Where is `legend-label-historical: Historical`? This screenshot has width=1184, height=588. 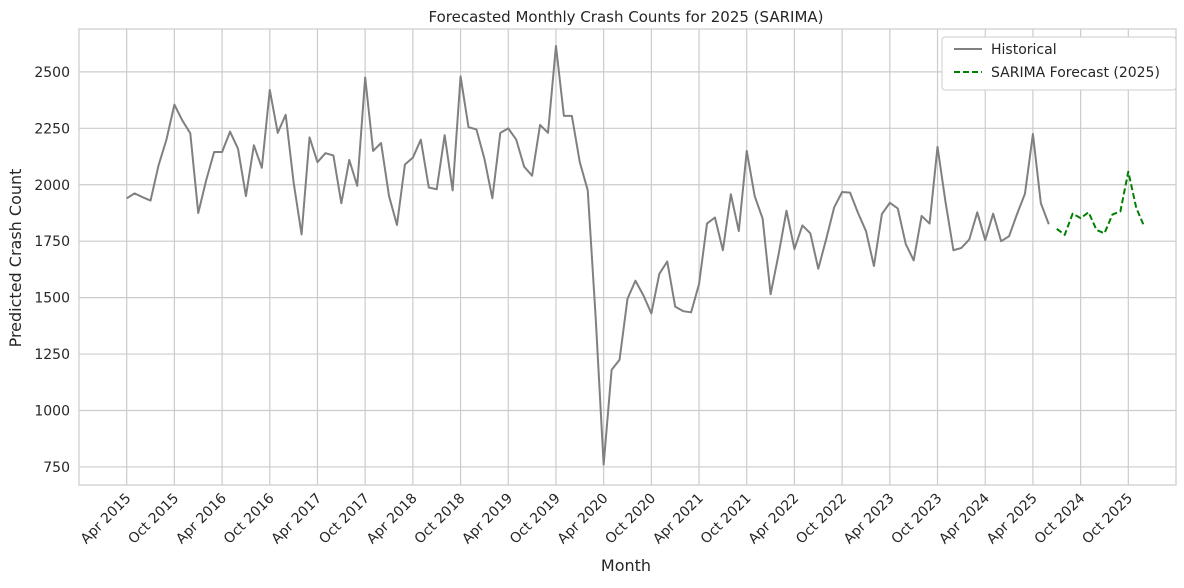 legend-label-historical: Historical is located at coordinates (1024, 50).